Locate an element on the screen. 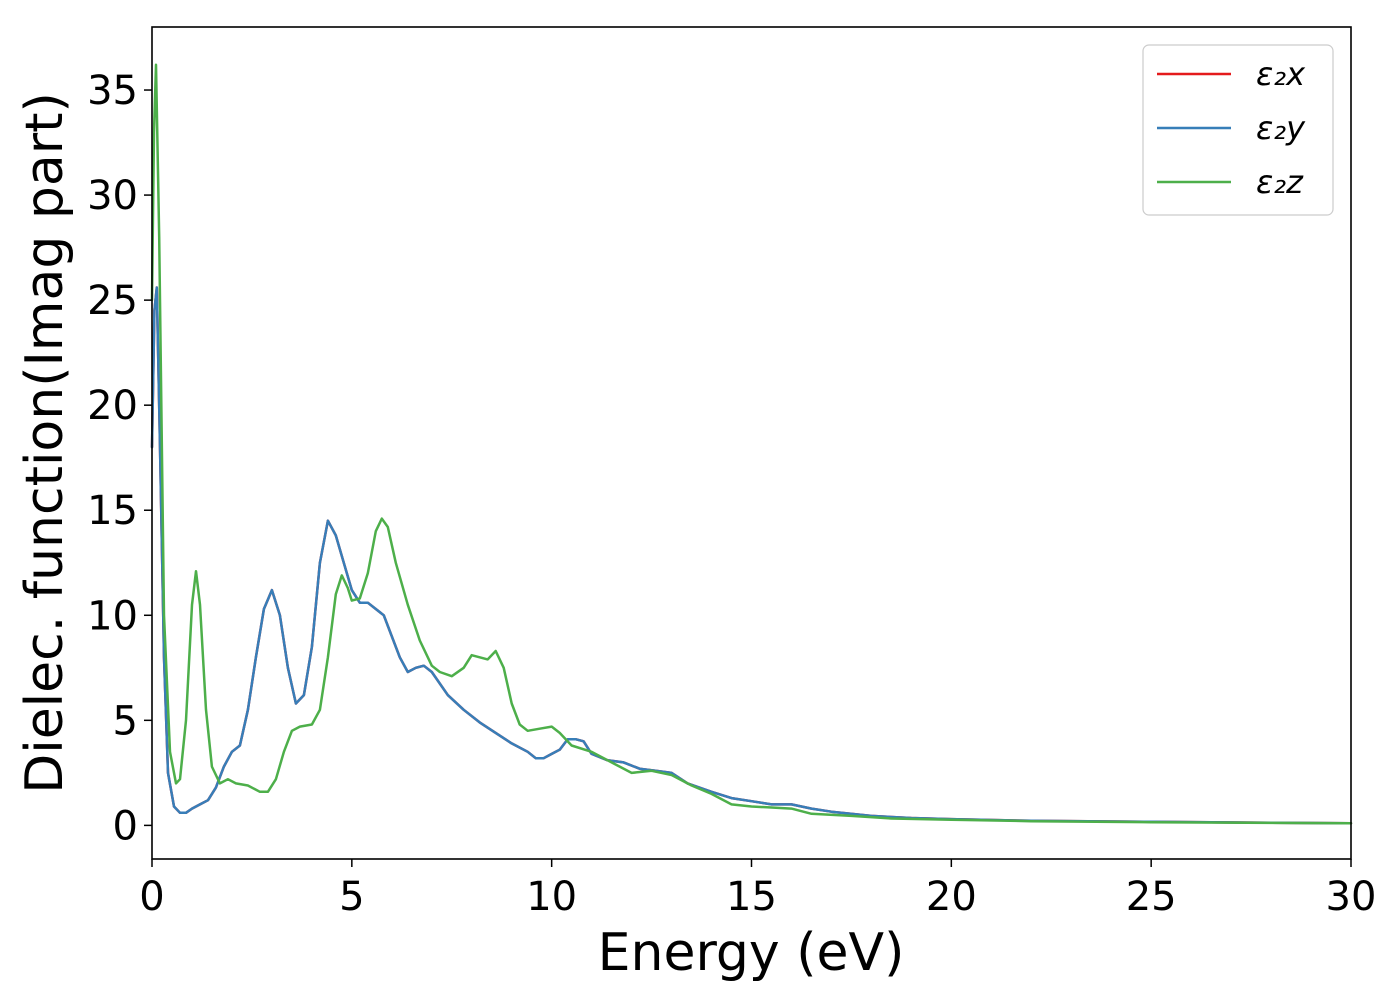  y-tick-label: 20 is located at coordinates (112, 406).